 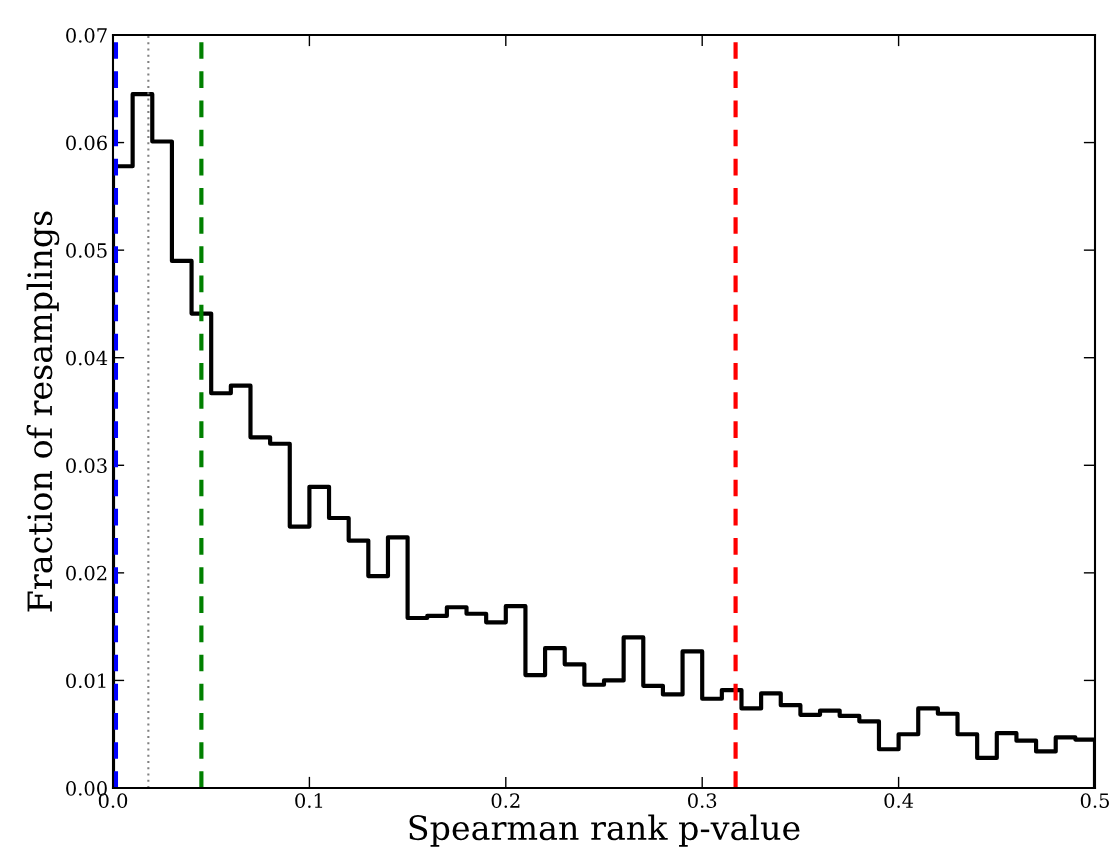 I want to click on x-tick-label: 0.5, so click(x=1094, y=800).